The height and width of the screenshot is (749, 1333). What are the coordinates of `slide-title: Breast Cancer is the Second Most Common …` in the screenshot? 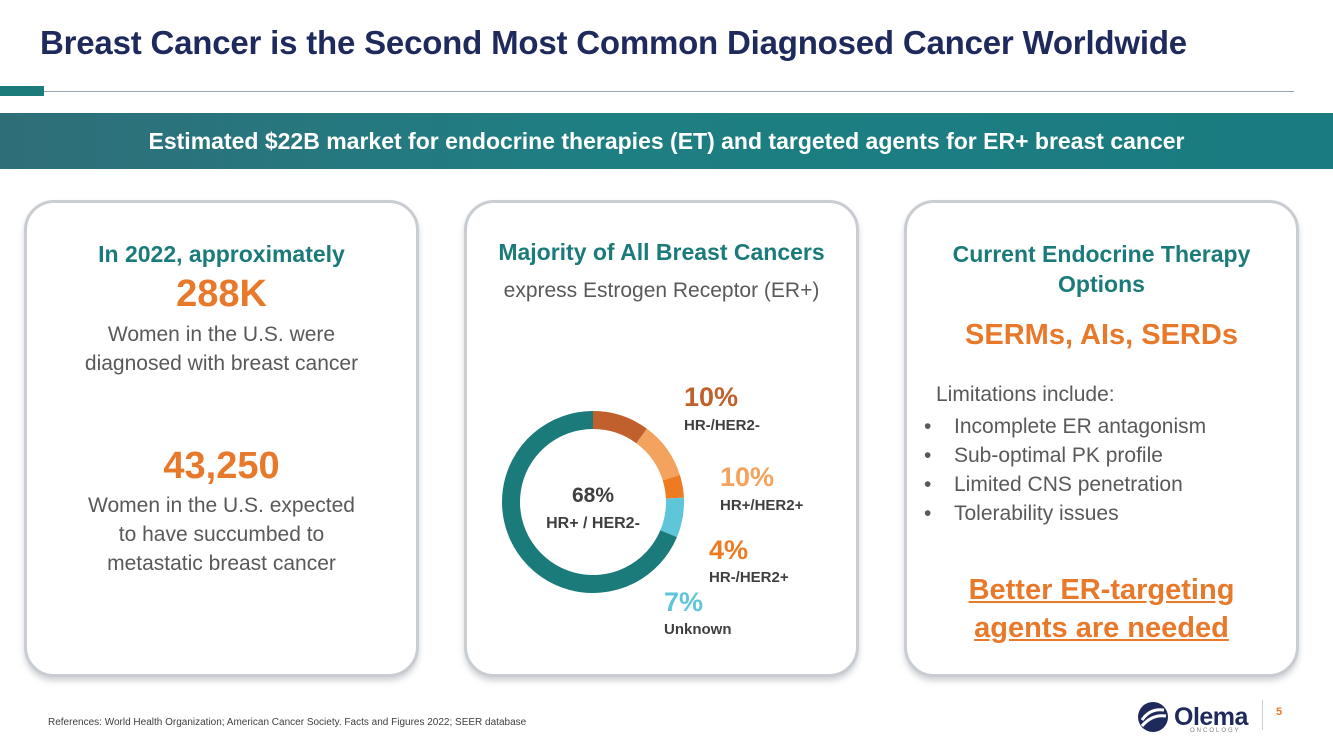 It's located at (613, 42).